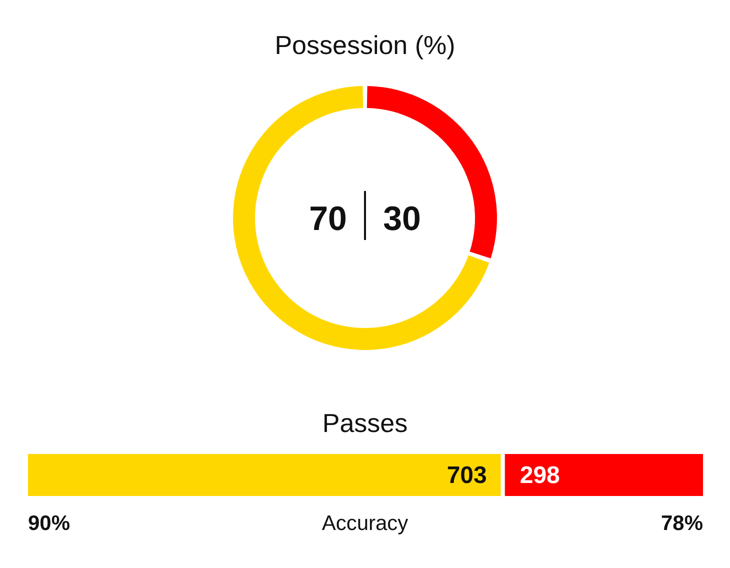 This screenshot has height=568, width=730. What do you see at coordinates (466, 475) in the screenshot?
I see `data-label: 703` at bounding box center [466, 475].